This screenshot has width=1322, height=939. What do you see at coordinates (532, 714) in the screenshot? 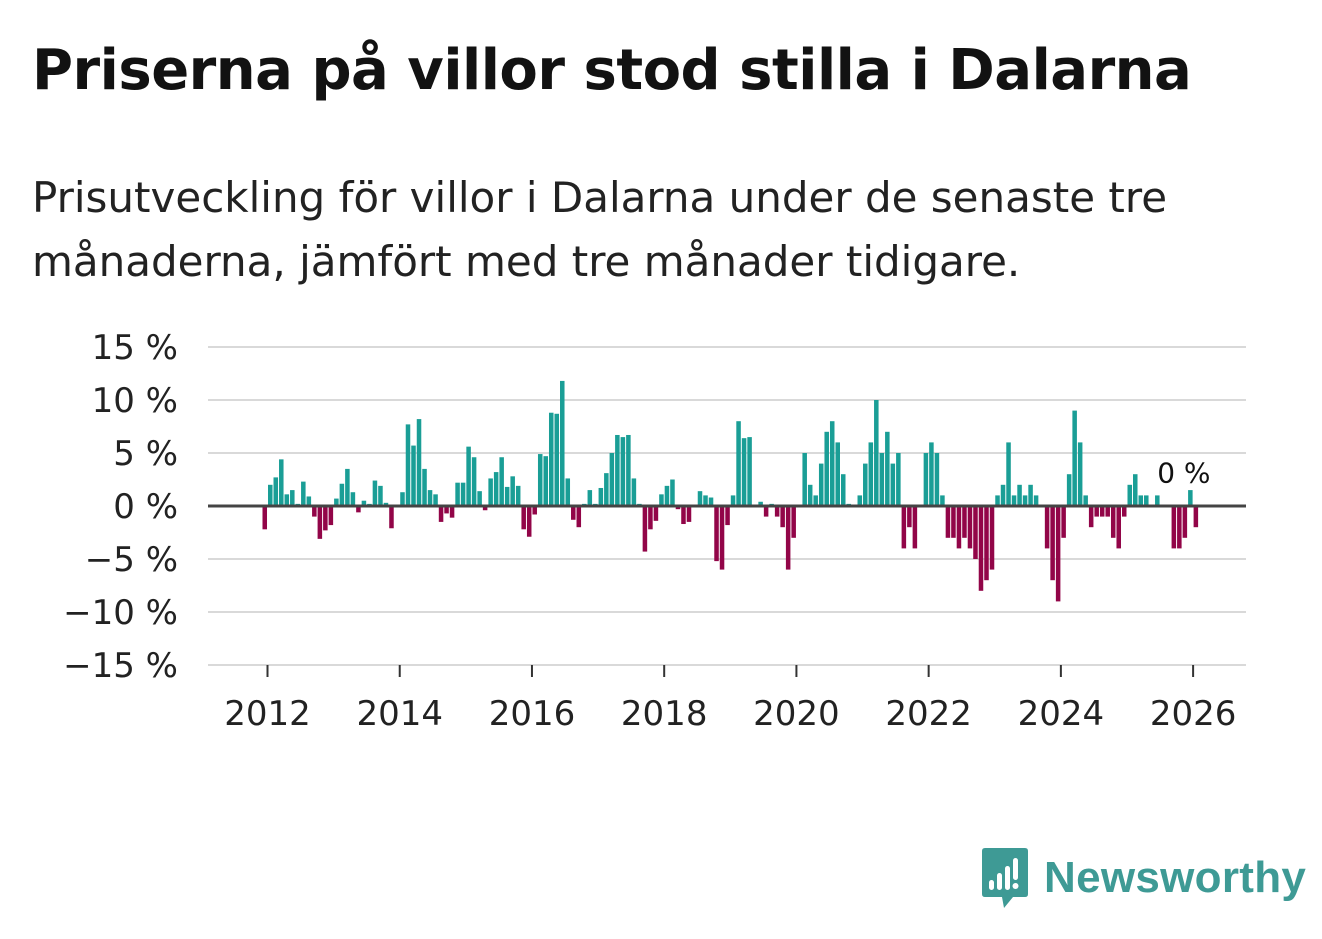
I see `x-tick-label: 2016` at bounding box center [532, 714].